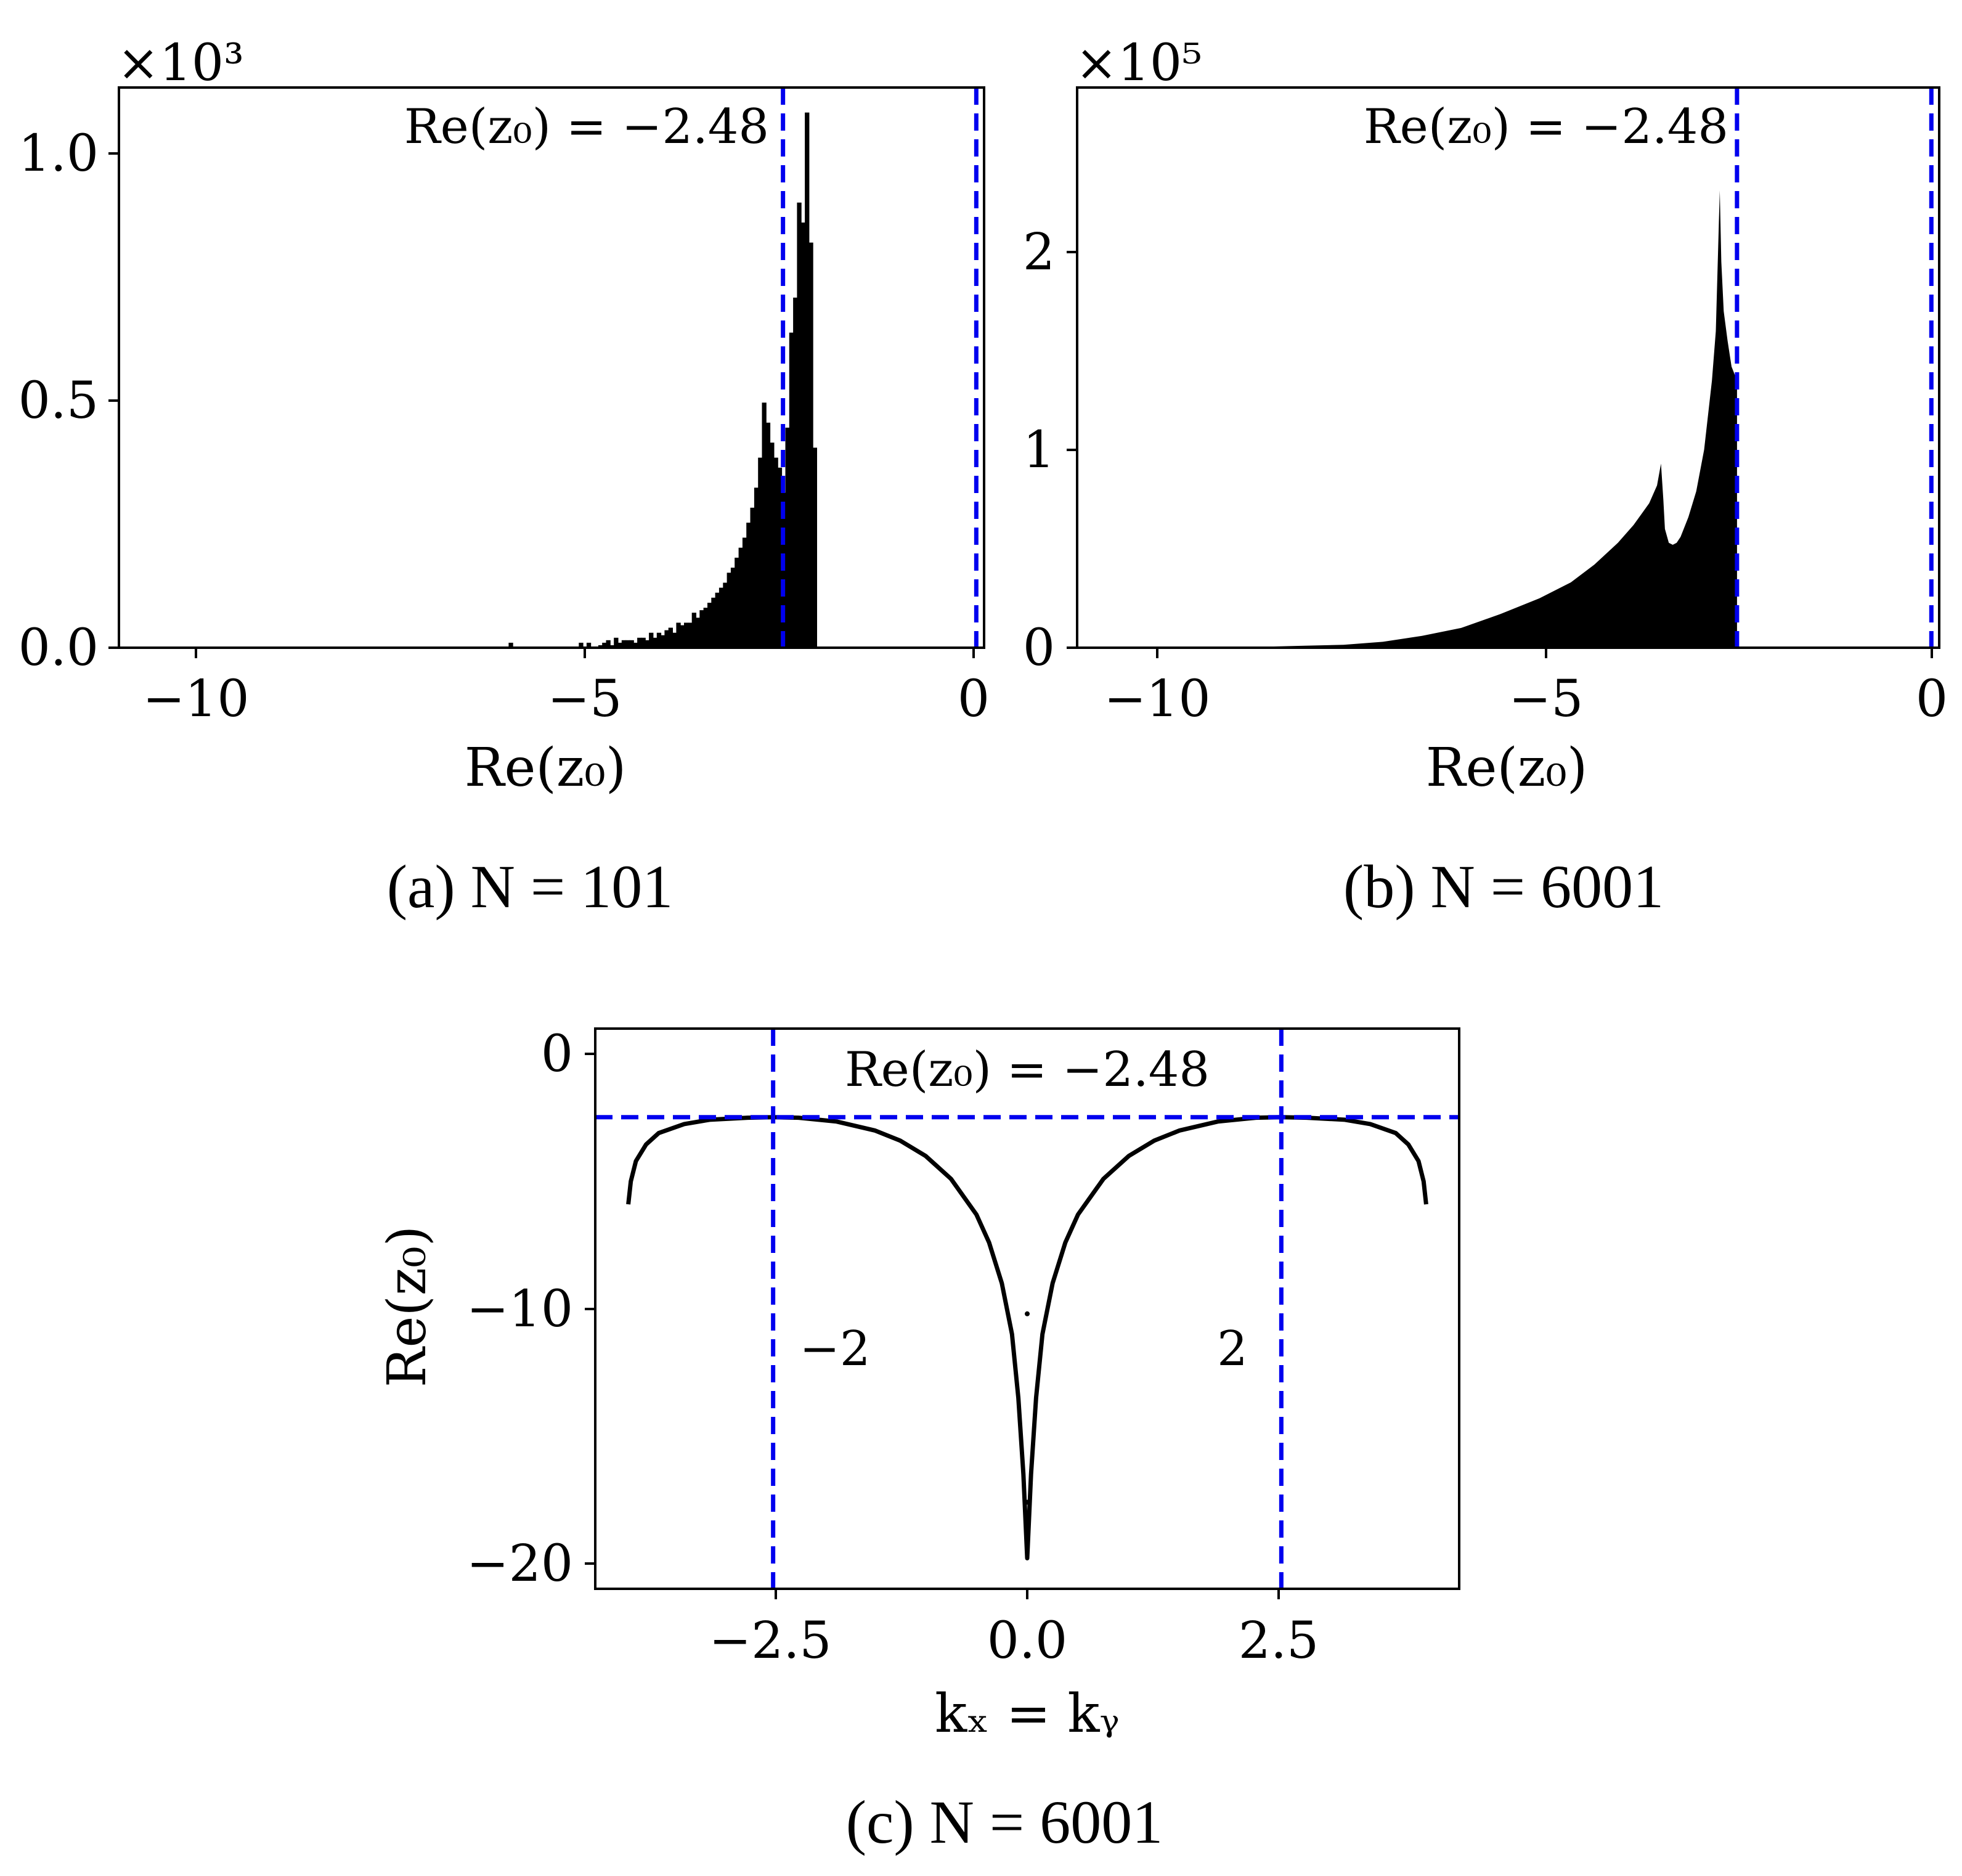 This screenshot has width=1962, height=1876. Describe the element at coordinates (1157, 699) in the screenshot. I see `panel-b-xtick-label: −10` at that location.